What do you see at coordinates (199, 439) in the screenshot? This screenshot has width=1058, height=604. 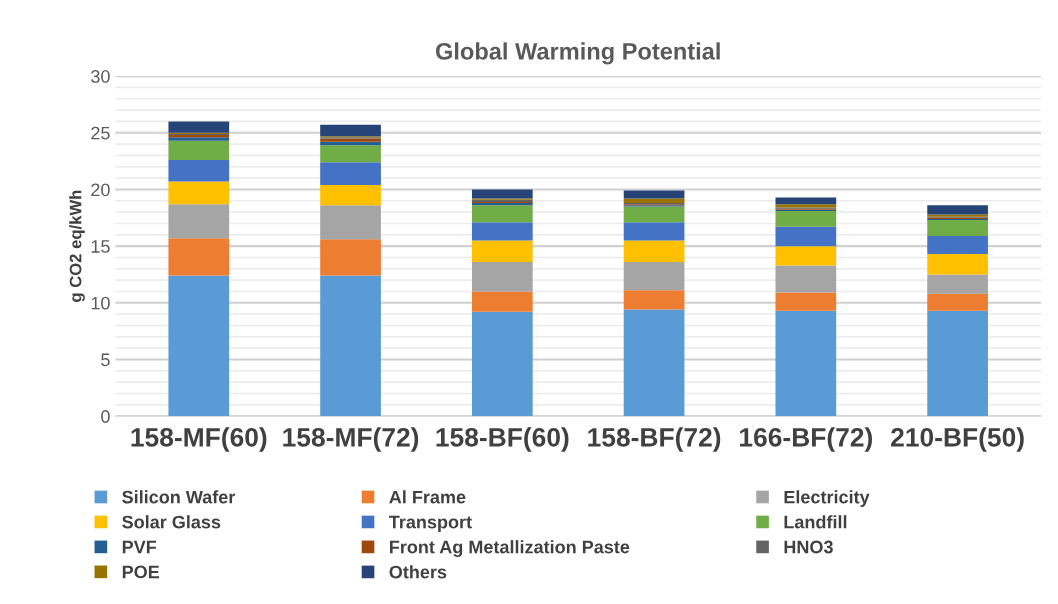 I see `x-tick-label: 158-MF(60)` at bounding box center [199, 439].